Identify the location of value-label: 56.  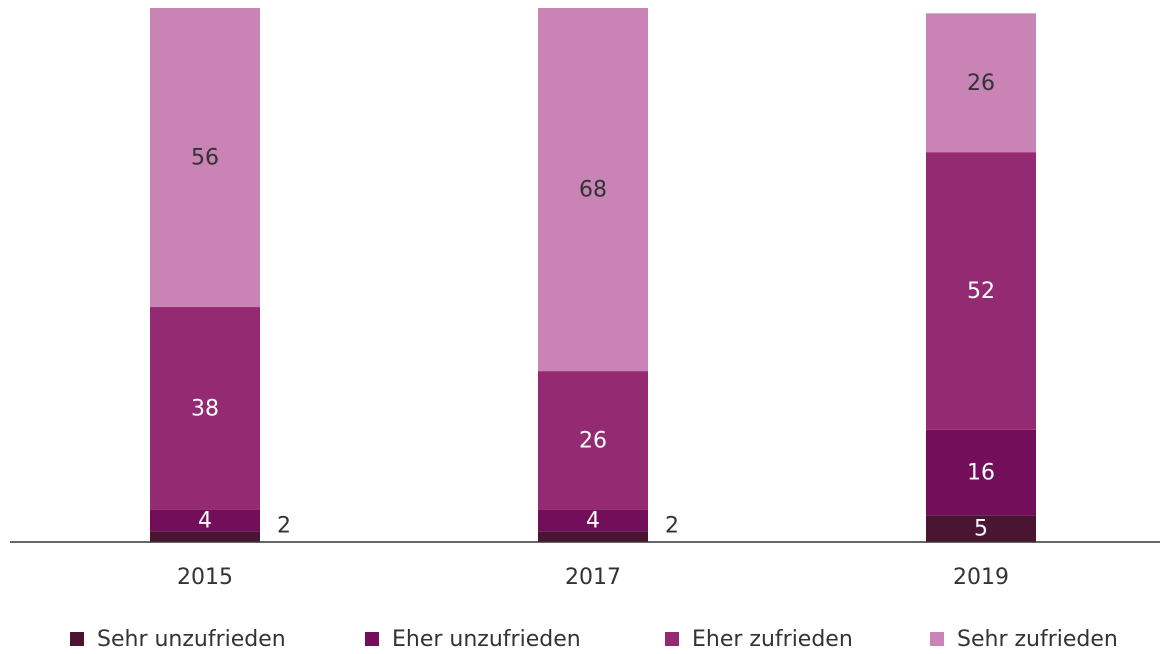
(205, 158).